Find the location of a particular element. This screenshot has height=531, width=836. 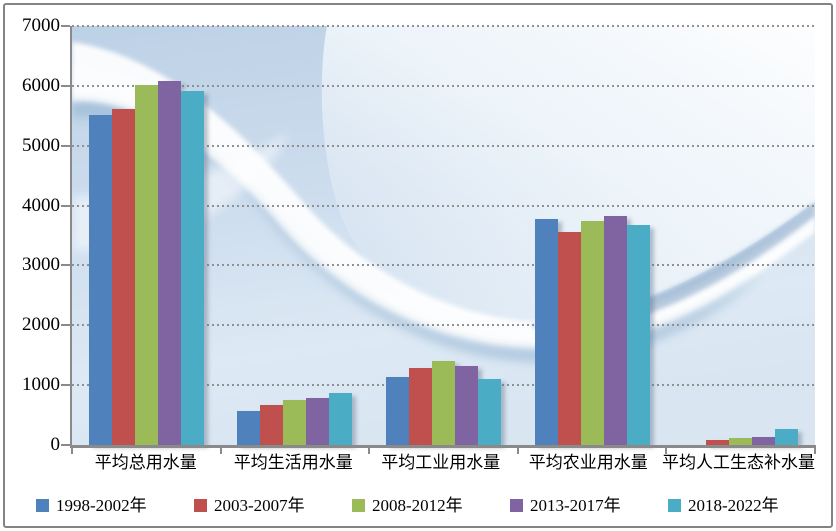

y-axis-tick-label: 3000 is located at coordinates (41, 265).